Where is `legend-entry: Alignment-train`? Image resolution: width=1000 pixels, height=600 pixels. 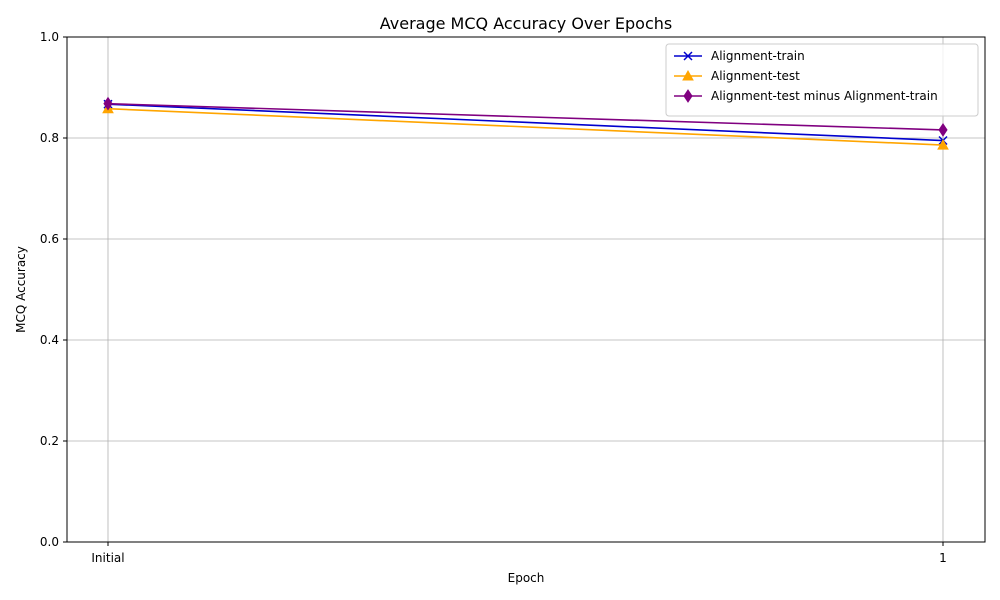
legend-entry: Alignment-train is located at coordinates (739, 56).